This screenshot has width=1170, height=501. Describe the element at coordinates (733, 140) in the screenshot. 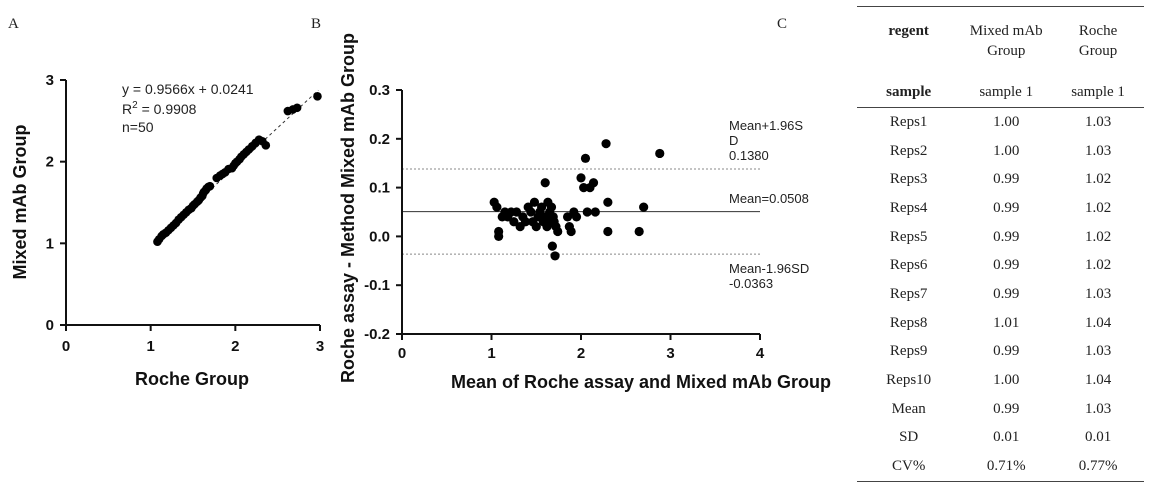

I see `b-upper-loa-label-line2: D` at that location.